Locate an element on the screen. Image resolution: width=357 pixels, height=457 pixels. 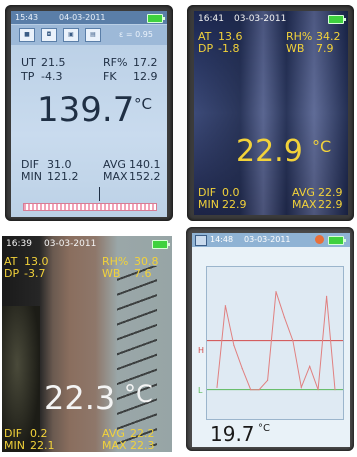
railing-silhouette is located at coordinates (137, 356).